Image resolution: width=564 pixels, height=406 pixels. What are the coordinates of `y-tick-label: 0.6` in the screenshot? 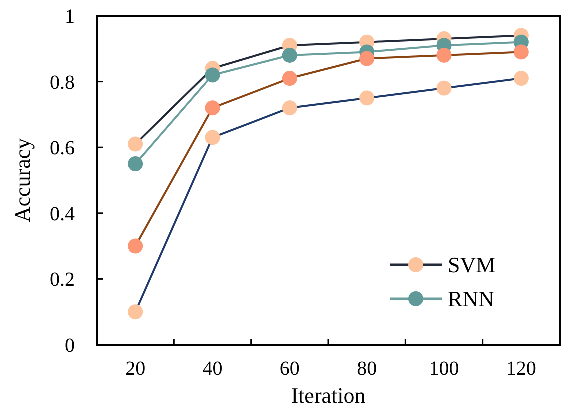 It's located at (62, 149).